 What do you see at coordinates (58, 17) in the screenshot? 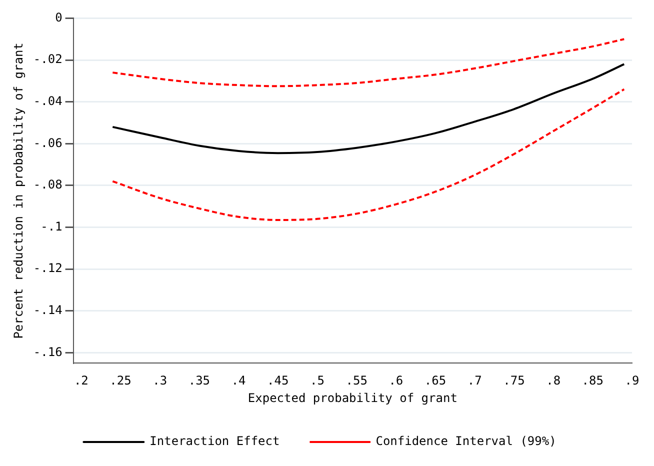
I see `y-tick-label: 0` at bounding box center [58, 17].